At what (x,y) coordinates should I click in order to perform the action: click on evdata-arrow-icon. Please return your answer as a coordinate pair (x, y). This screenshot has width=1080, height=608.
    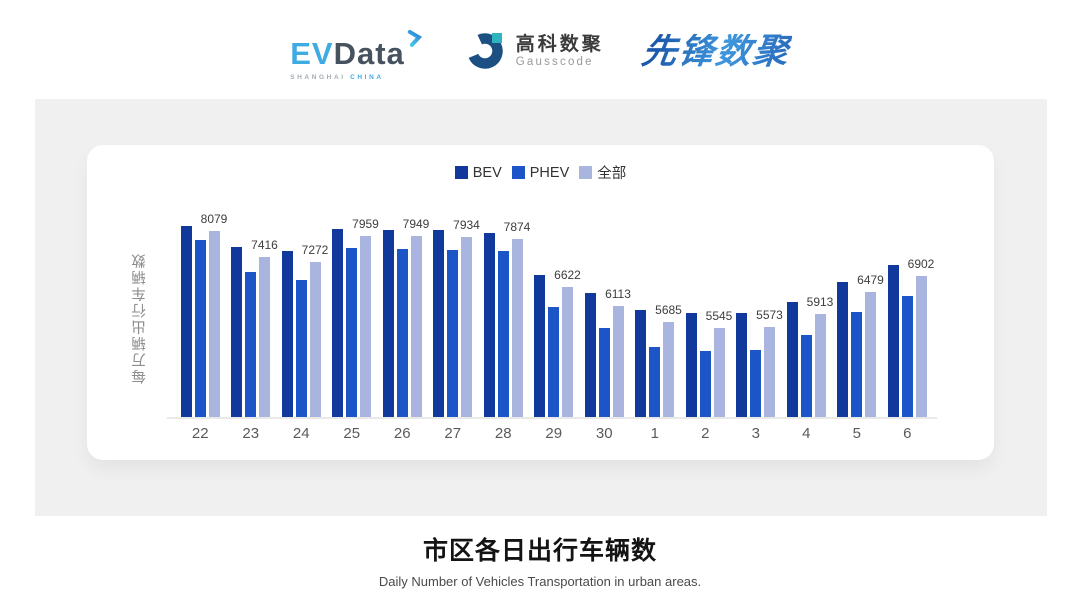
    Looking at the image, I should click on (417, 37).